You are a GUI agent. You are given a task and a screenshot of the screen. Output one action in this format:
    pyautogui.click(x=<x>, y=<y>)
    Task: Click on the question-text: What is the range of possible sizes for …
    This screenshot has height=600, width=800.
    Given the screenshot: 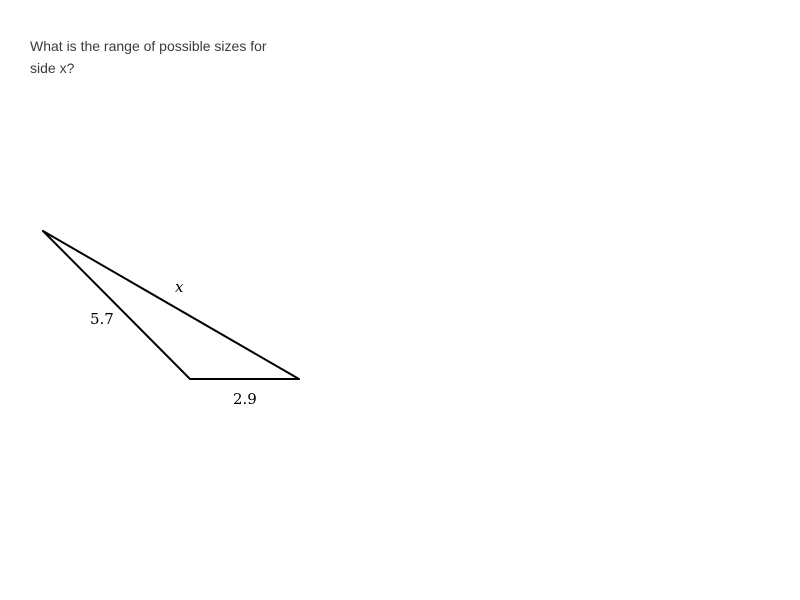 What is the action you would take?
    pyautogui.click(x=148, y=57)
    